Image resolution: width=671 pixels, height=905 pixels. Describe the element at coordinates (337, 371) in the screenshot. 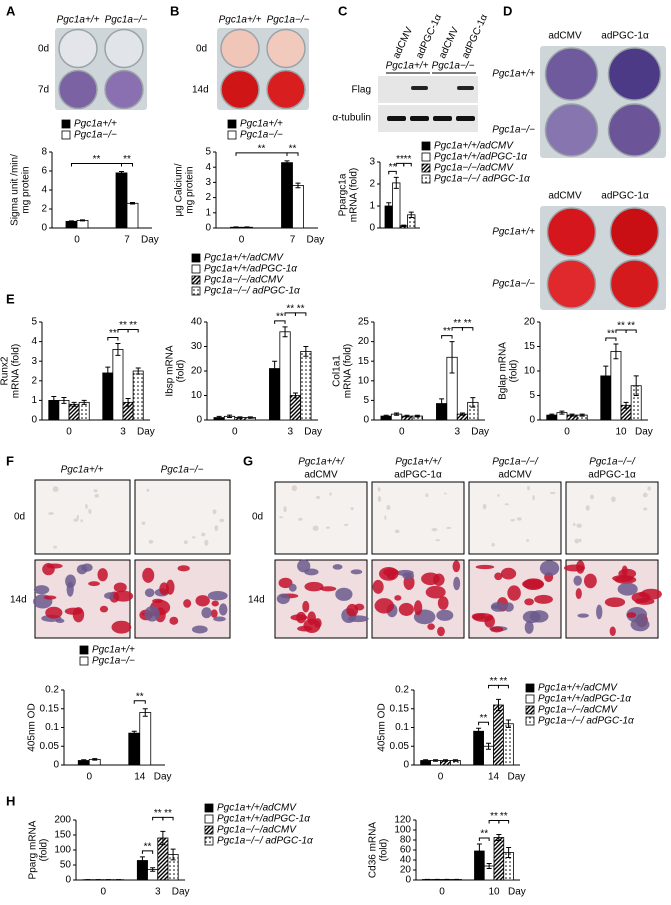

I see `y-axis-label: Col1a1` at that location.